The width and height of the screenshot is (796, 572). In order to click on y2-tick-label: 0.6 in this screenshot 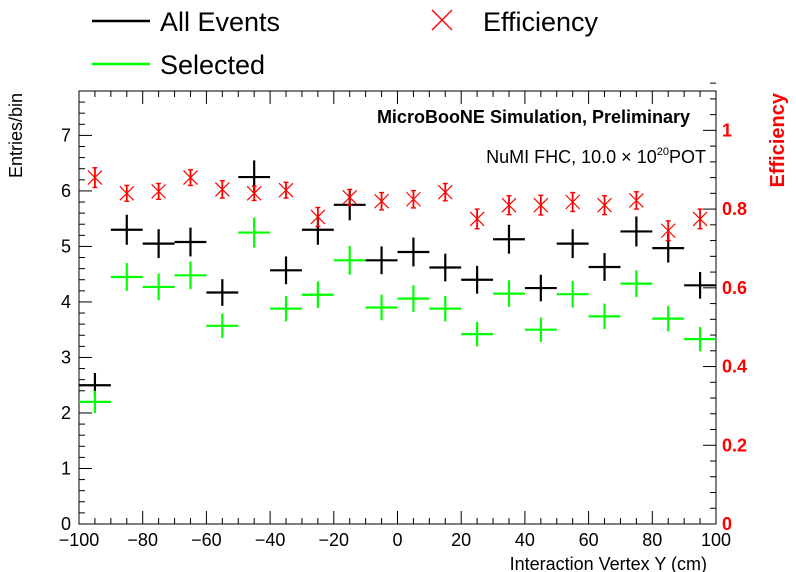, I will do `click(734, 288)`.